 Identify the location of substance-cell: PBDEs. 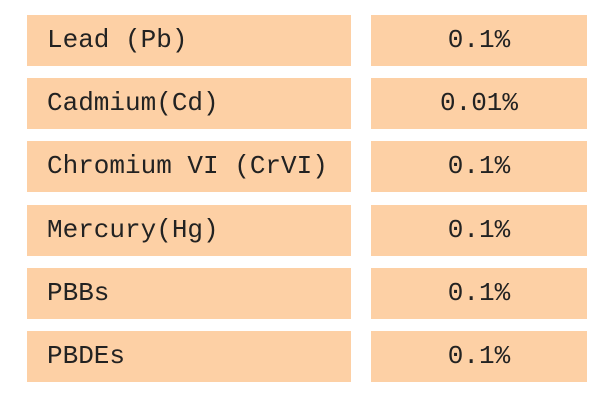
(189, 356).